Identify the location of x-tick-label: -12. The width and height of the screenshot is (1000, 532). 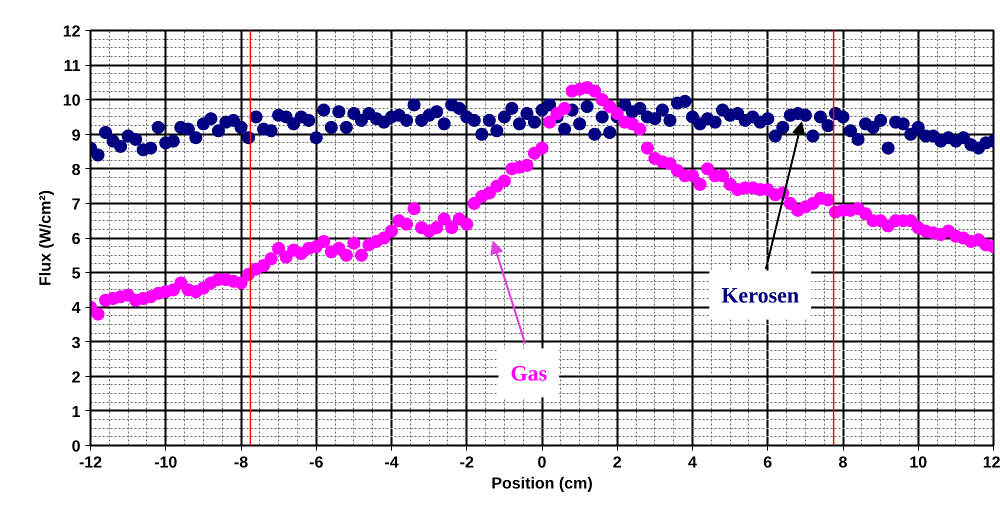
(90, 463).